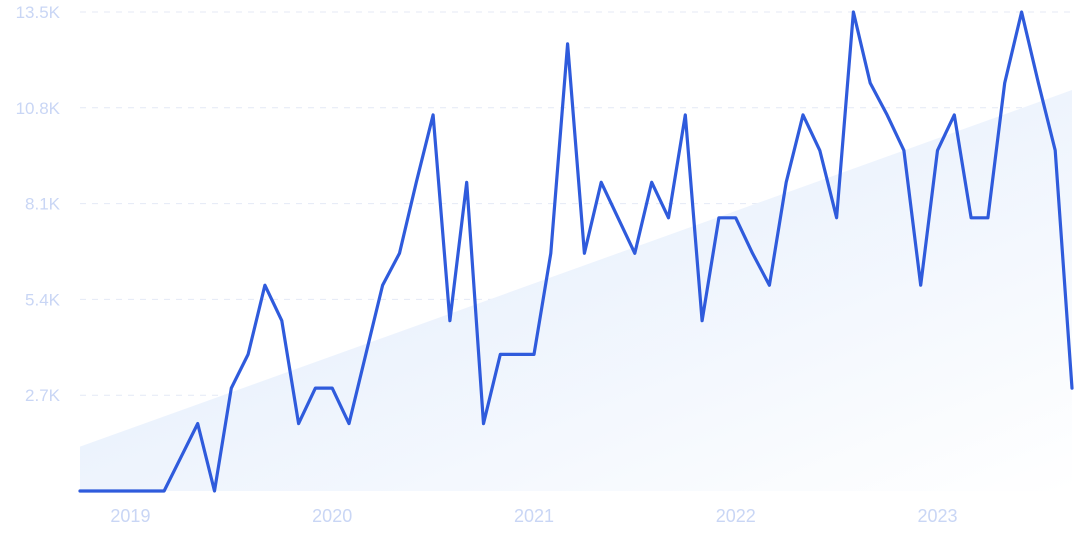 This screenshot has height=542, width=1075. What do you see at coordinates (38, 108) in the screenshot?
I see `y-tick-label: 10.8K` at bounding box center [38, 108].